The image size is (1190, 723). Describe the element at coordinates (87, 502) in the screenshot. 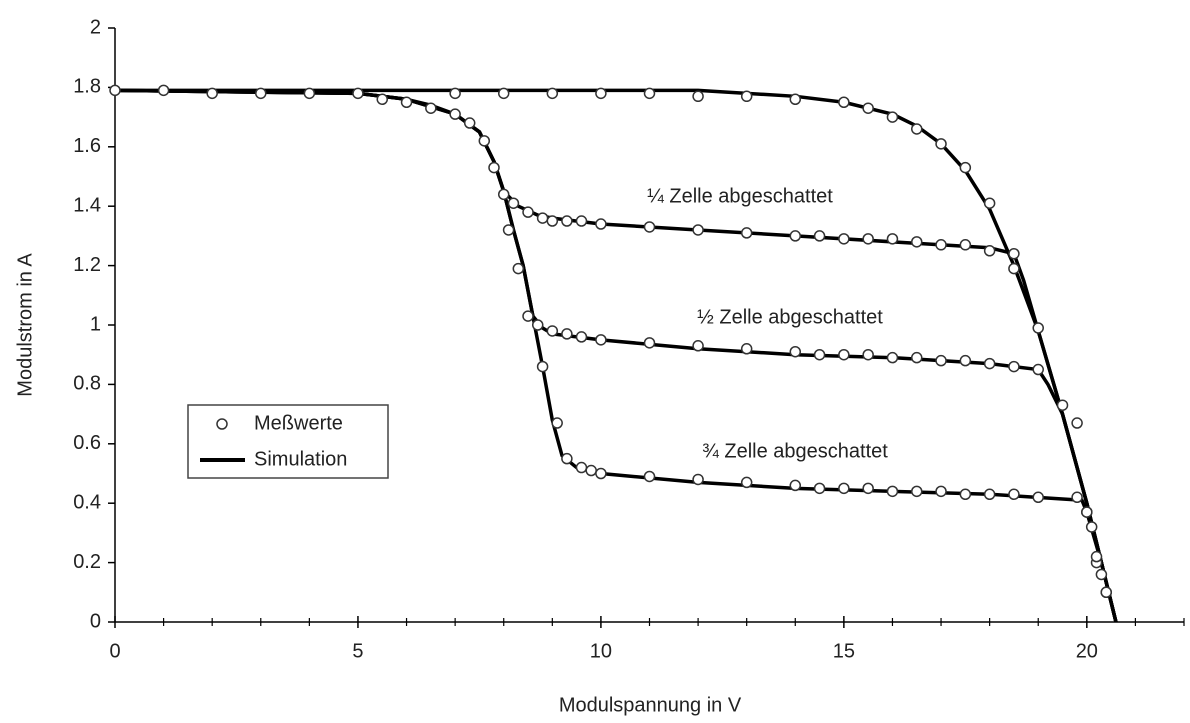

I see `y-tick-label: 0.4` at that location.